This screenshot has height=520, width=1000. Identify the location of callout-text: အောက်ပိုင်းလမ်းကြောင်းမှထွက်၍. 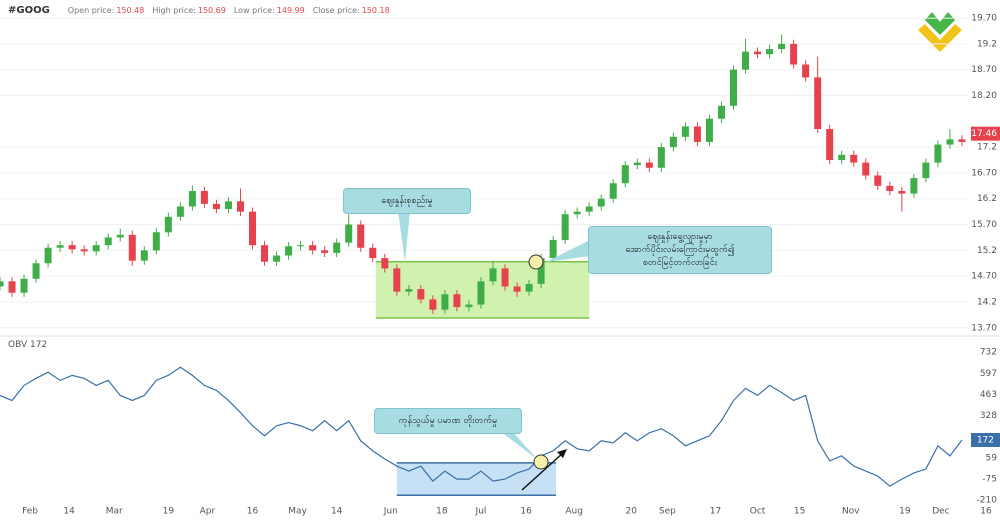
(680, 249).